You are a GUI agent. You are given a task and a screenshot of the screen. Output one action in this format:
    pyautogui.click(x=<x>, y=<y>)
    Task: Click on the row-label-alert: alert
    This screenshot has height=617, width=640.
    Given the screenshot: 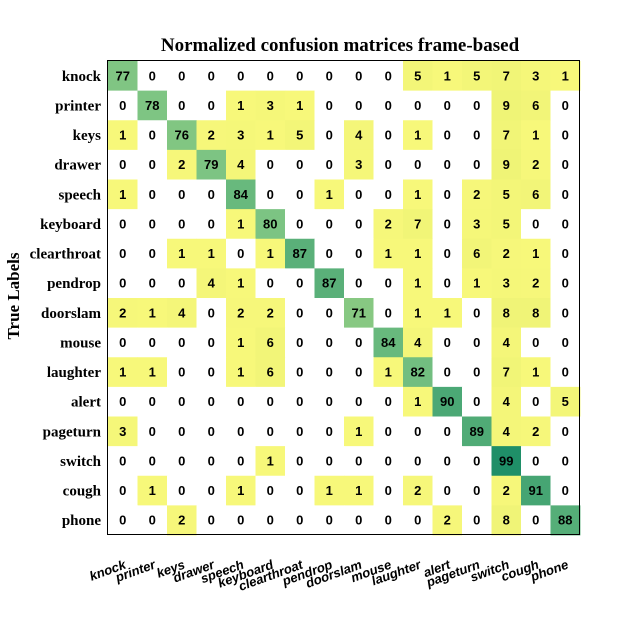 What is the action you would take?
    pyautogui.click(x=86, y=403)
    